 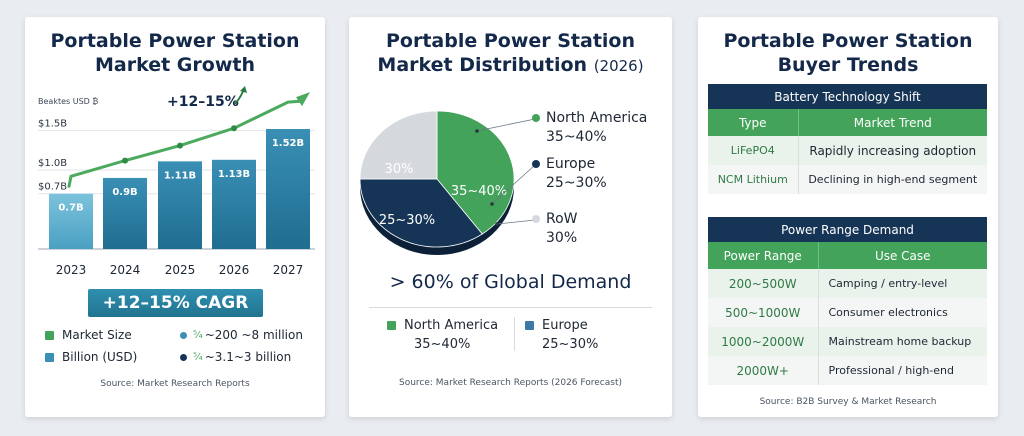 I want to click on bar-value-label: 0.9B, so click(x=124, y=192).